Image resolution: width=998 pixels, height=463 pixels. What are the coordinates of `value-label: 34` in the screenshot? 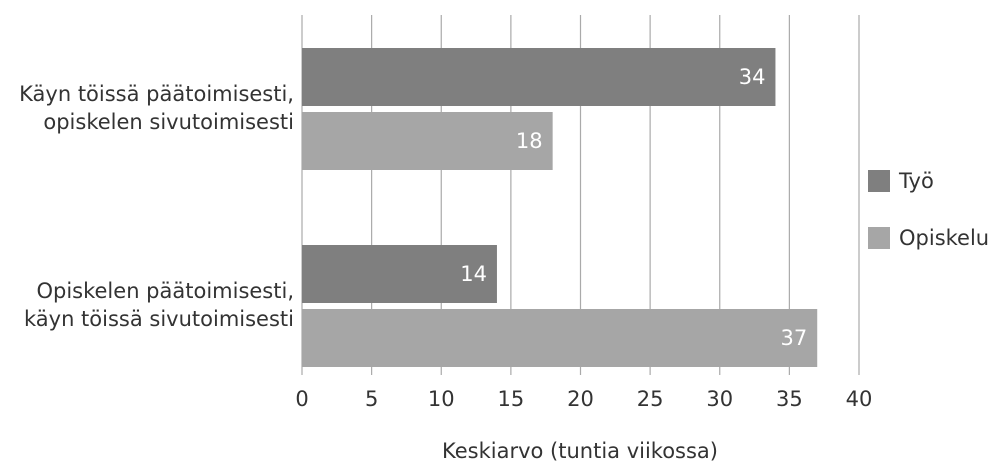 It's located at (752, 77).